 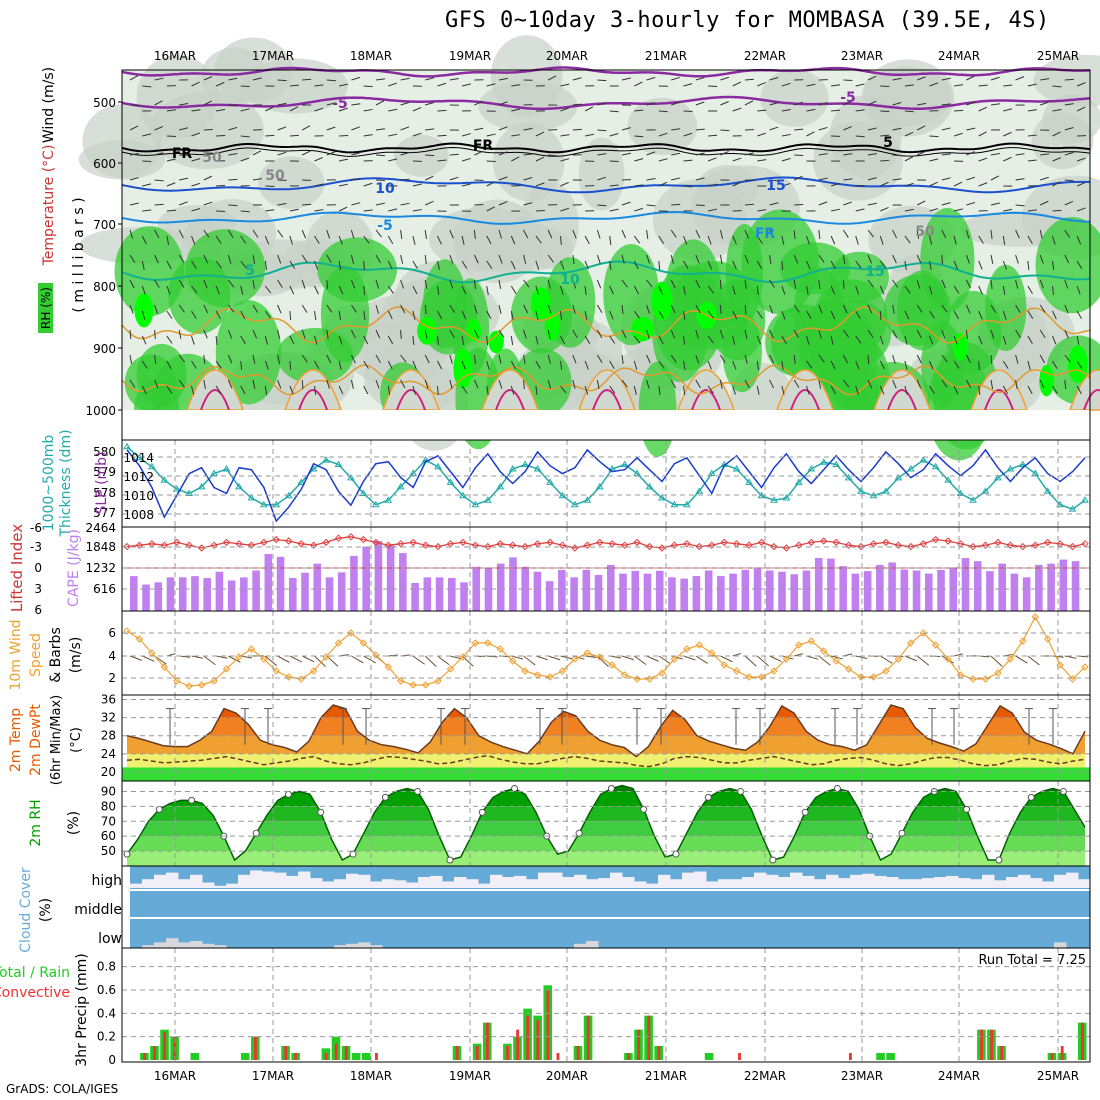 I want to click on thickness-tick: 577, so click(x=104, y=513).